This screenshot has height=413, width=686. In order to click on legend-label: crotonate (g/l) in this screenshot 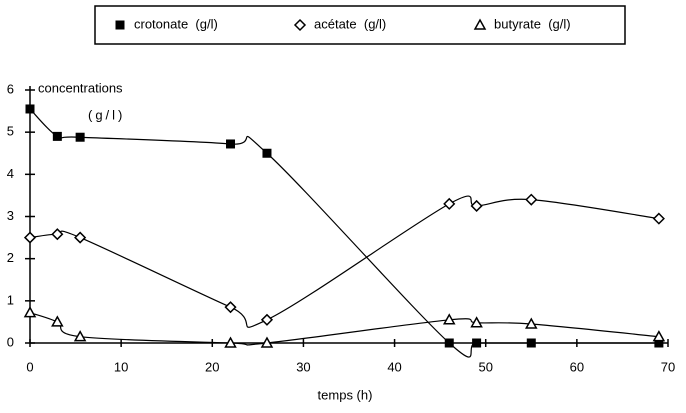, I will do `click(176, 23)`.